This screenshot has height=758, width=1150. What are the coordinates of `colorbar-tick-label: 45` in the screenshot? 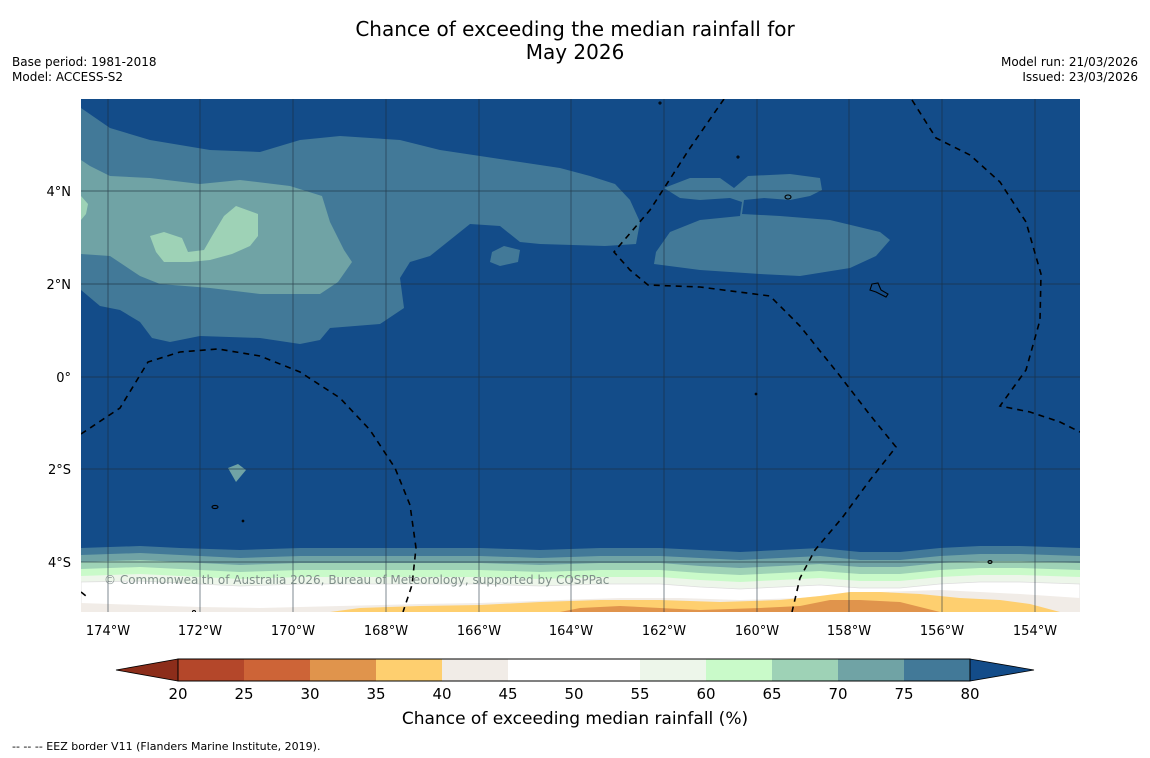 It's located at (507, 694).